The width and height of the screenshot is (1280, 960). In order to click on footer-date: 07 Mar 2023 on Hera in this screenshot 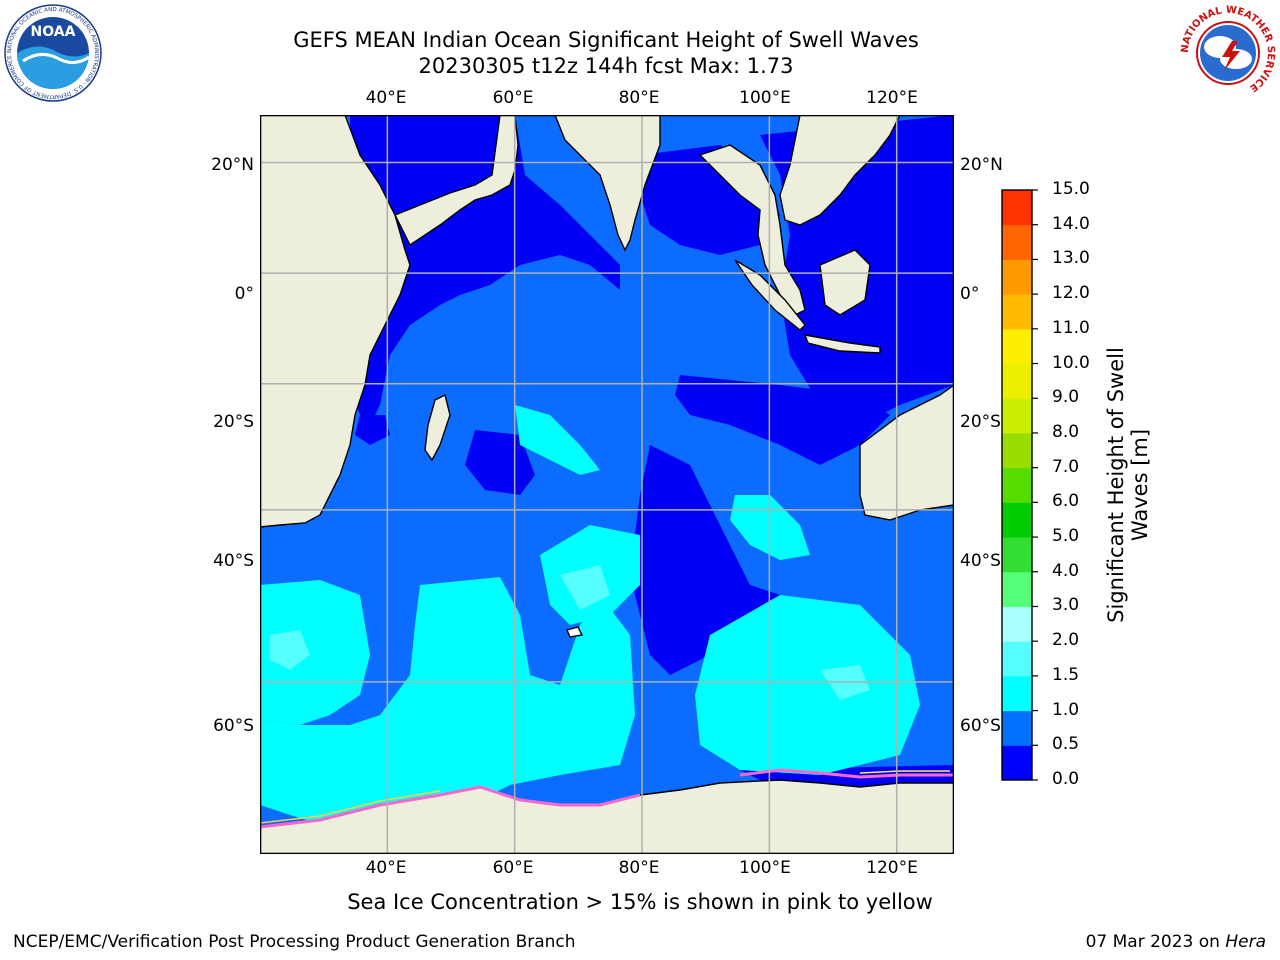, I will do `click(1175, 942)`.